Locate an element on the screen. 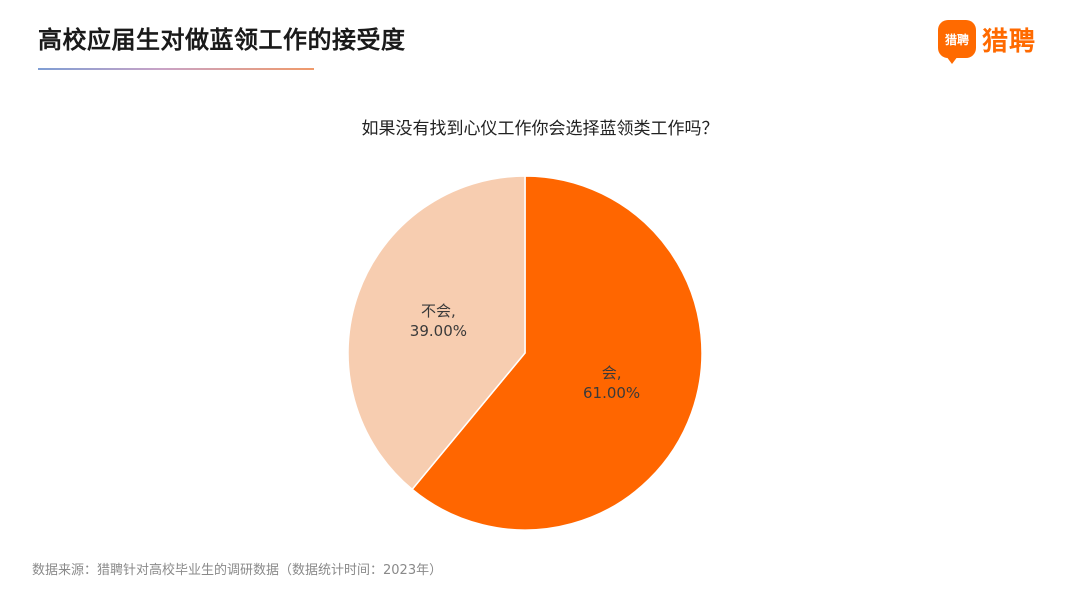 The image size is (1080, 608). slice-value-1: 39.00% is located at coordinates (438, 331).